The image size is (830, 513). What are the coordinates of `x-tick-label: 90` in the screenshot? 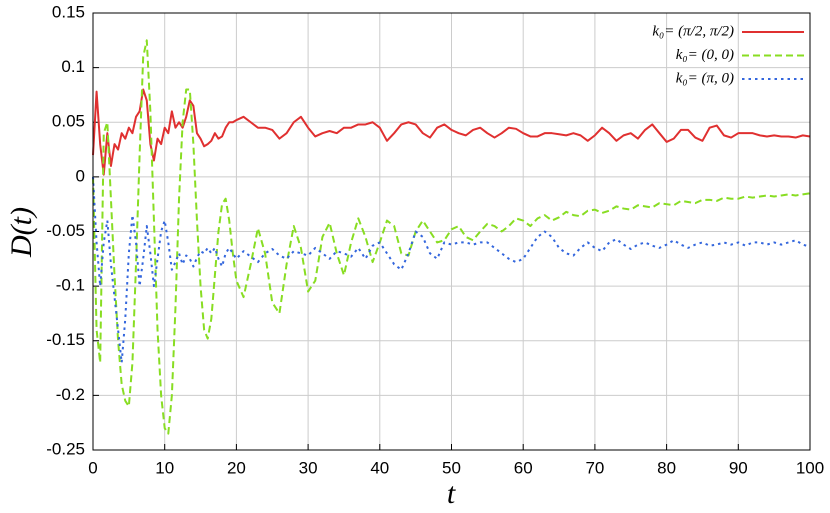 It's located at (738, 467).